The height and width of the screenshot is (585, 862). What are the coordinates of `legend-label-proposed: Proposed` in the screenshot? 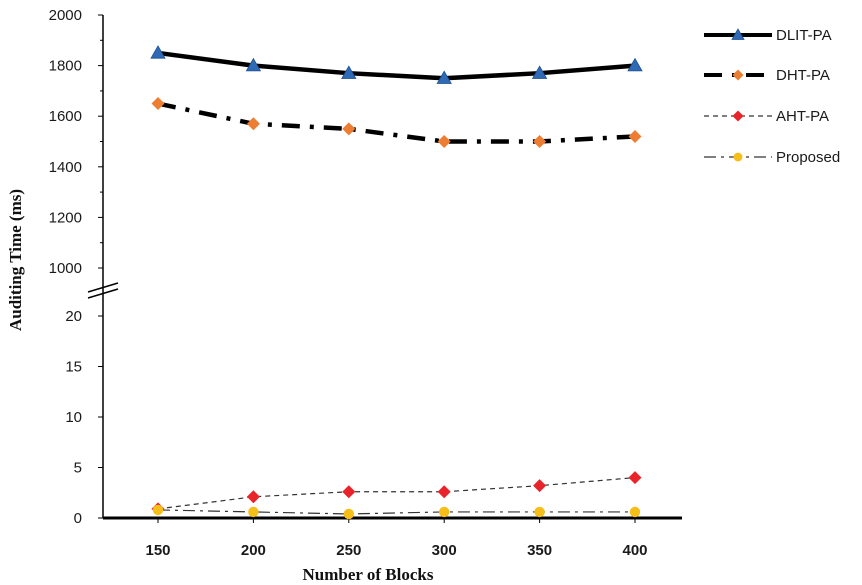 It's located at (808, 157).